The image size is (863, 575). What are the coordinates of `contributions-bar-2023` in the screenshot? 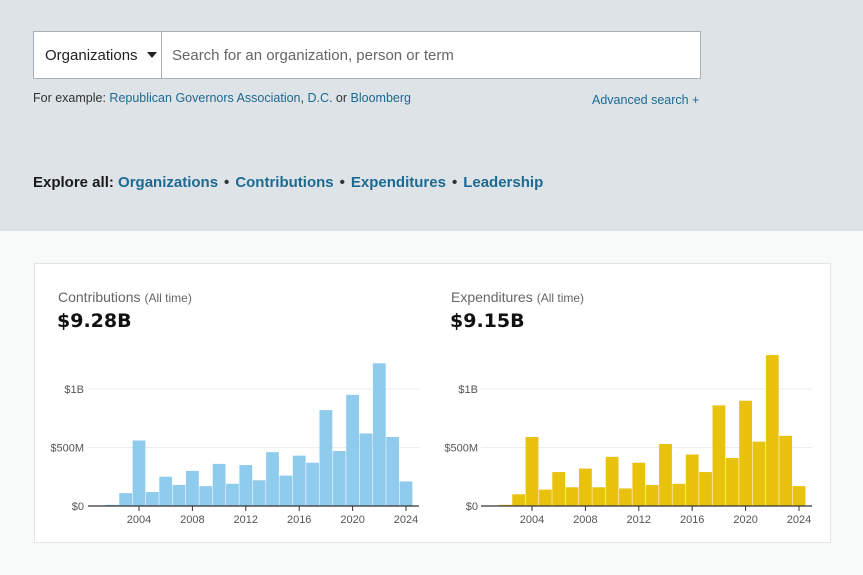 It's located at (393, 471).